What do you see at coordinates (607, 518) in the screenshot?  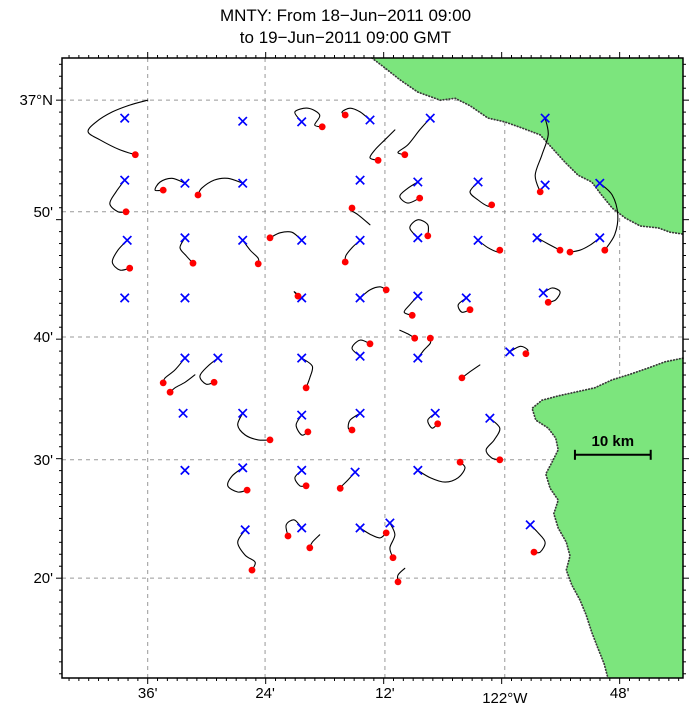 I see `coastline` at bounding box center [607, 518].